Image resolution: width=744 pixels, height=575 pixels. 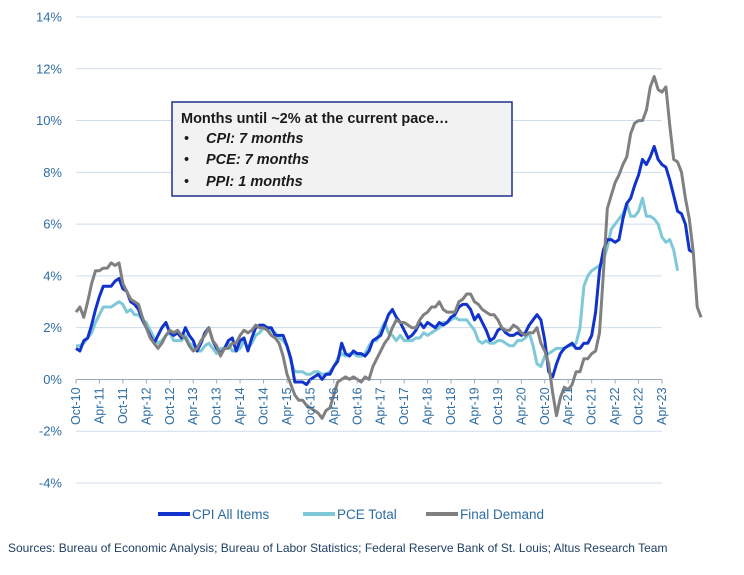 I want to click on x-tick-label: Oct-22, so click(x=639, y=406).